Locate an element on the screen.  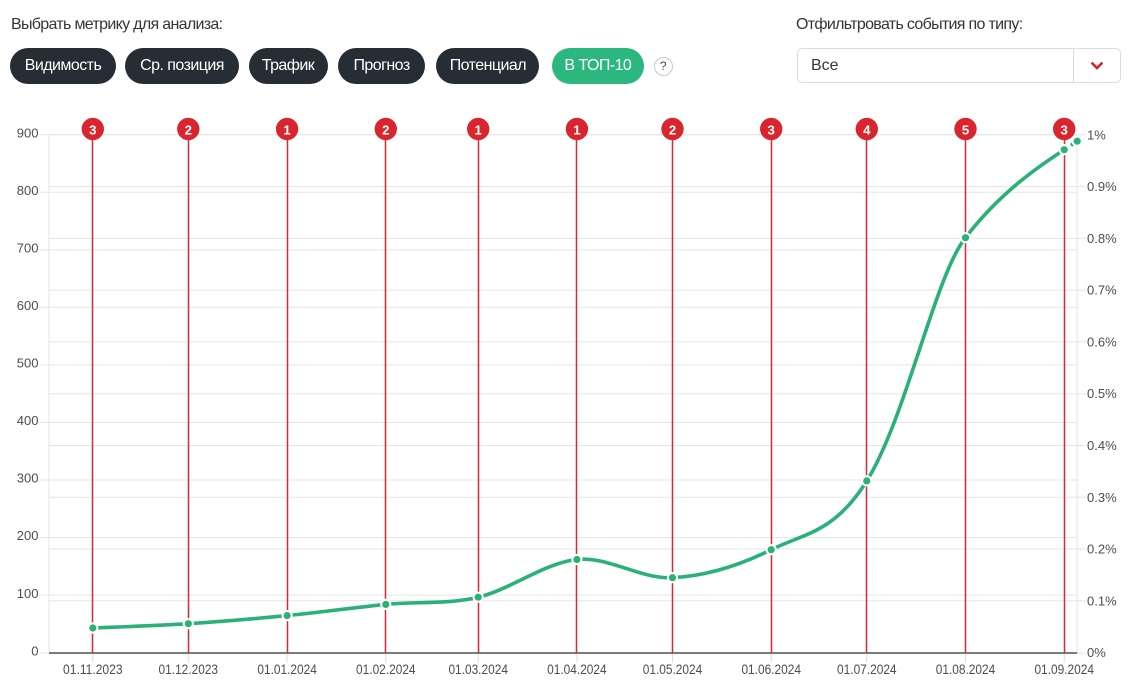
svg-text: 500 is located at coordinates (28, 363).